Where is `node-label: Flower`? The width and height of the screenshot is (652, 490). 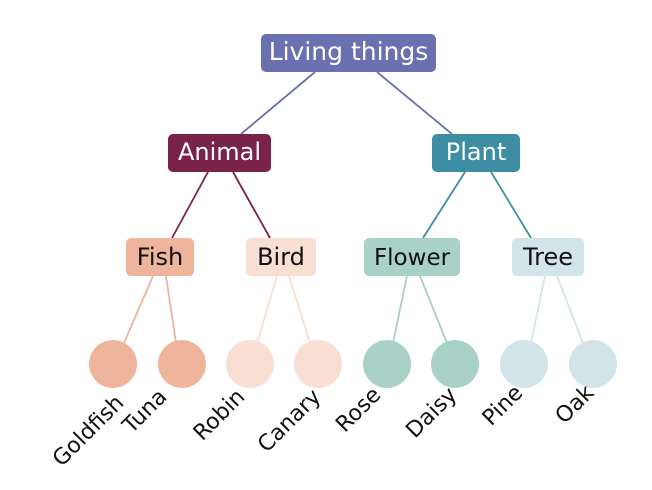
node-label: Flower is located at coordinates (412, 258).